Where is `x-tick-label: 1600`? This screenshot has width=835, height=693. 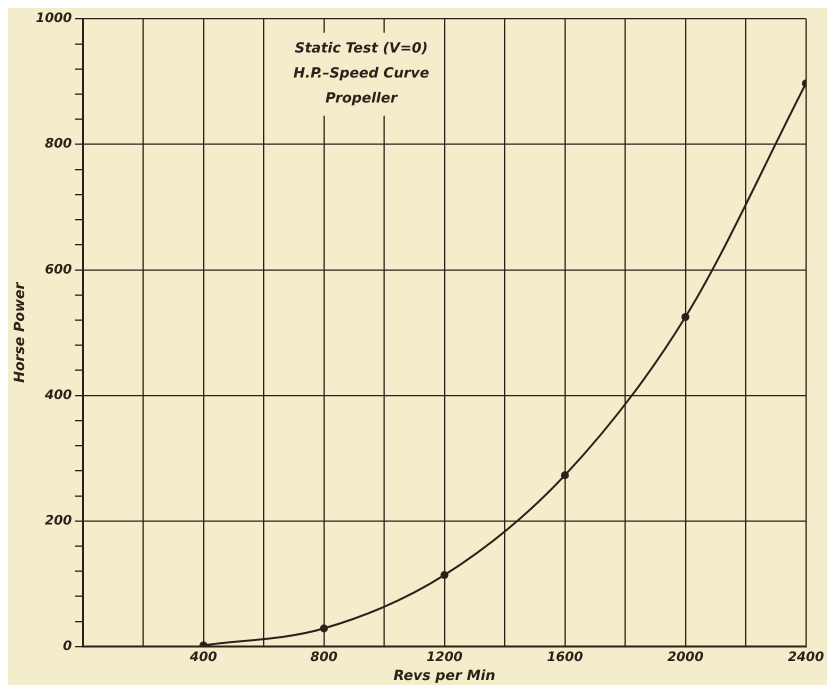 x-tick-label: 1600 is located at coordinates (565, 657).